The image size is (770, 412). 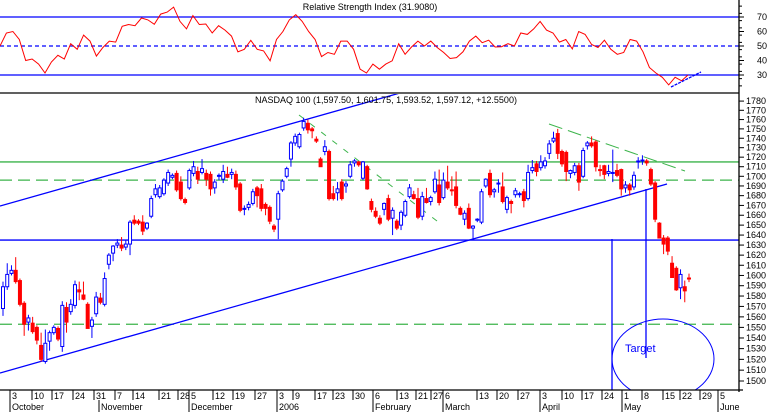 I want to click on target-circle, so click(x=663, y=354).